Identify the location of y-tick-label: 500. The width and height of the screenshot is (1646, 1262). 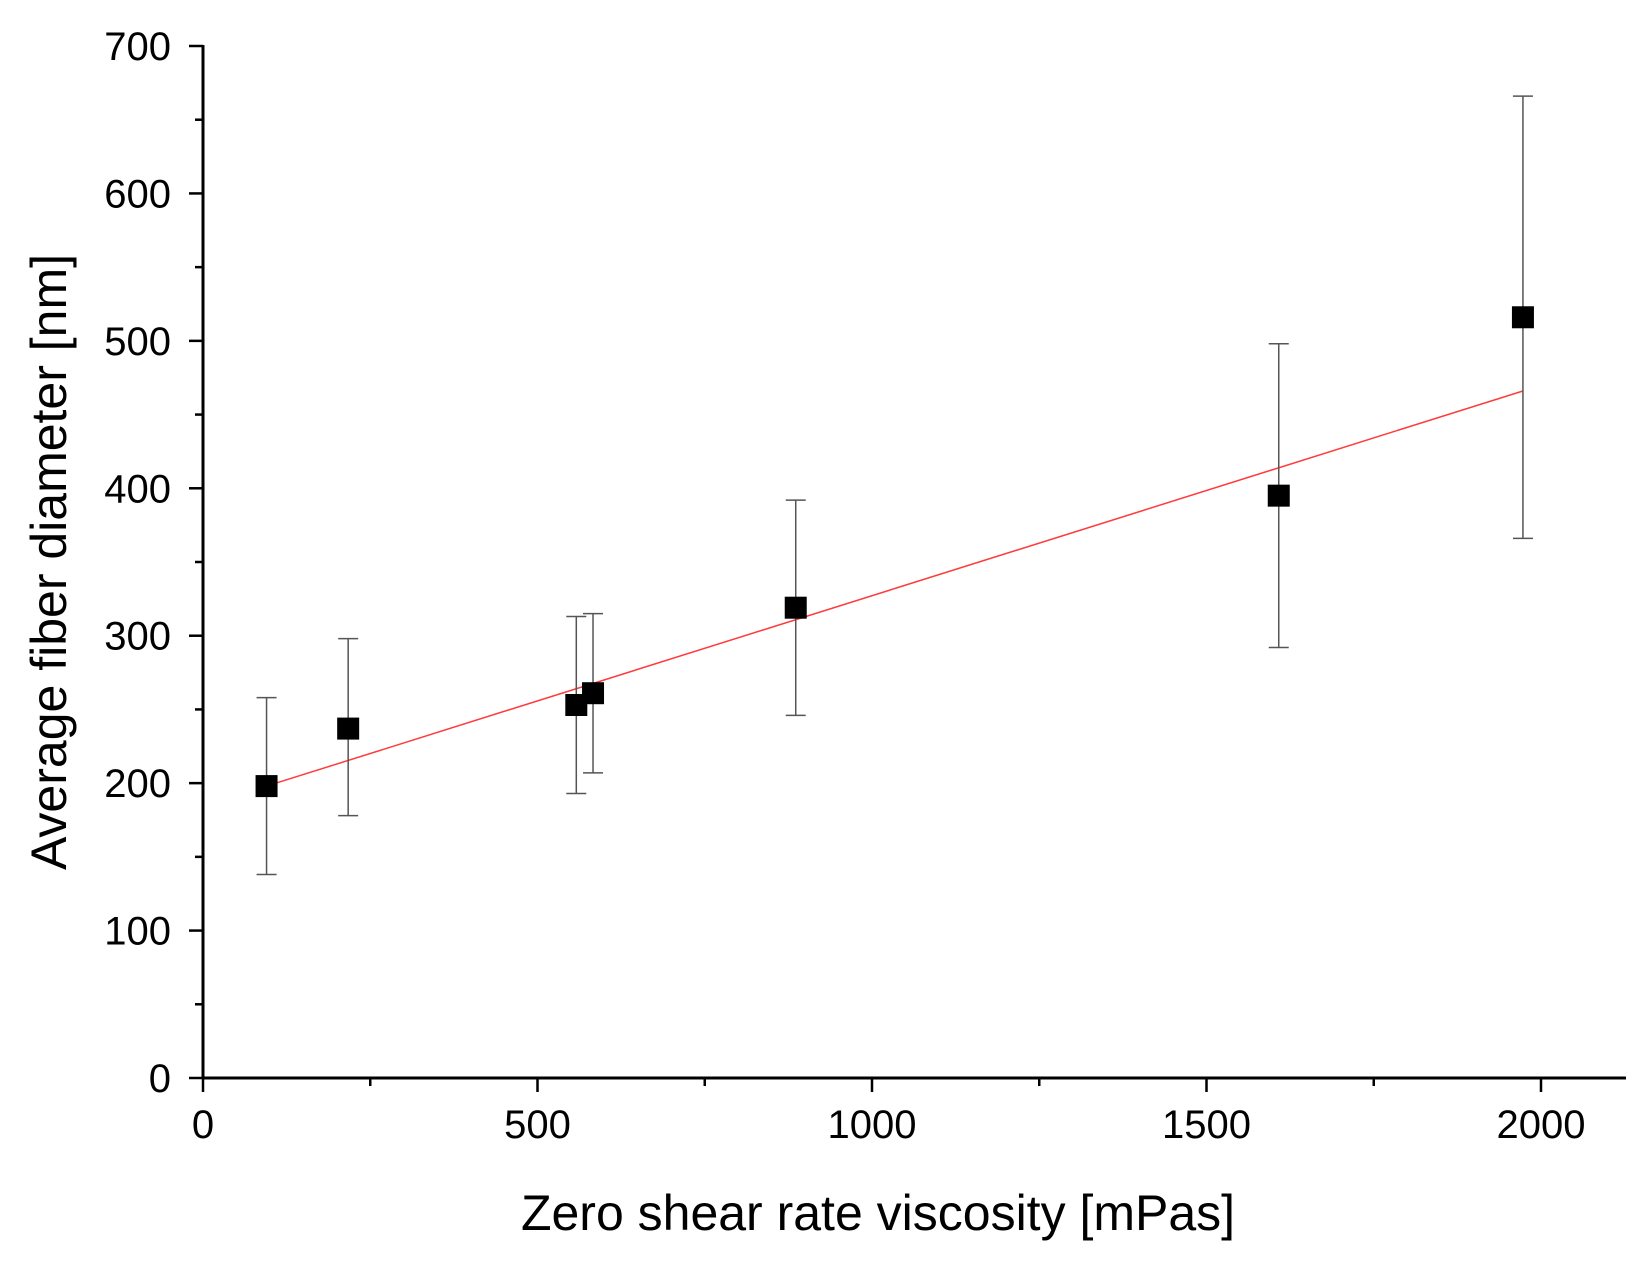
(137, 342).